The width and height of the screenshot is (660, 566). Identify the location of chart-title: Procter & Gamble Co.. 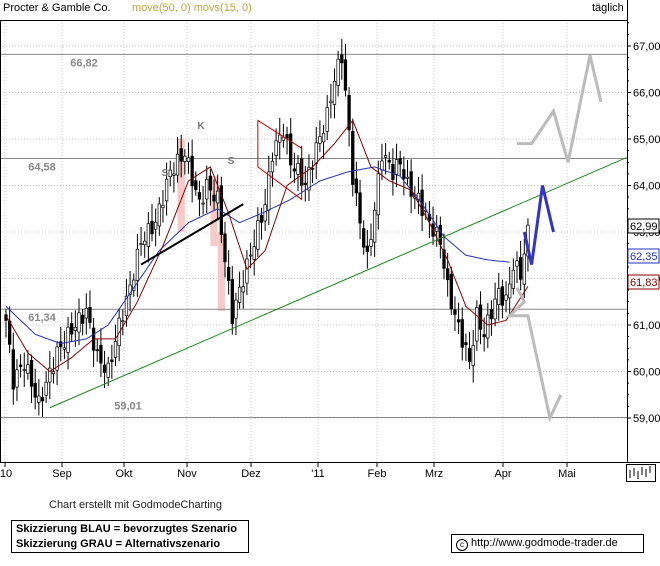
(57, 8).